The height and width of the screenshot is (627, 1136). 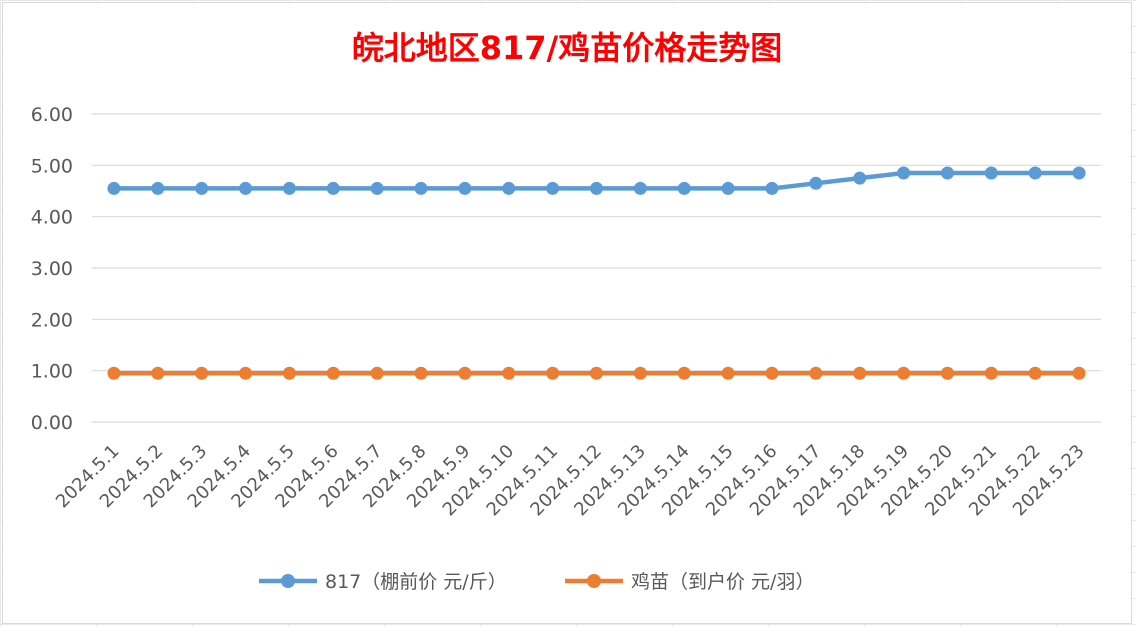 I want to click on y-tick-label: 3.00, so click(x=52, y=269).